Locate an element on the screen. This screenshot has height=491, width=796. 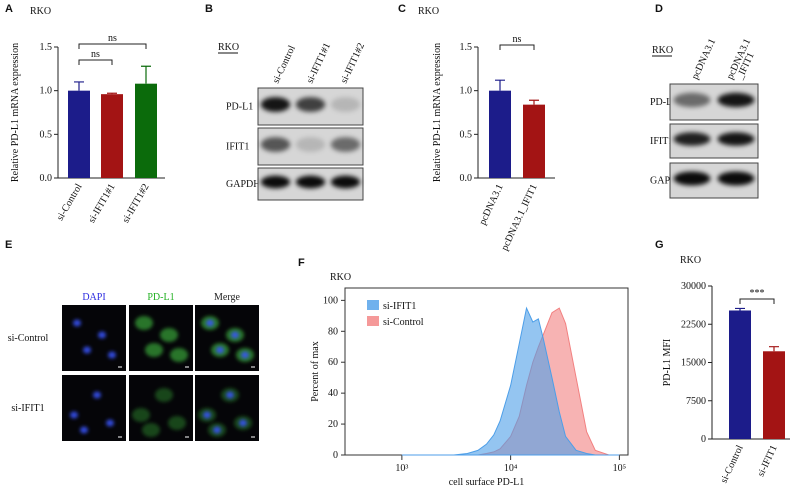
x-tick-label: pcDNA3.1 is located at coordinates (491, 205).